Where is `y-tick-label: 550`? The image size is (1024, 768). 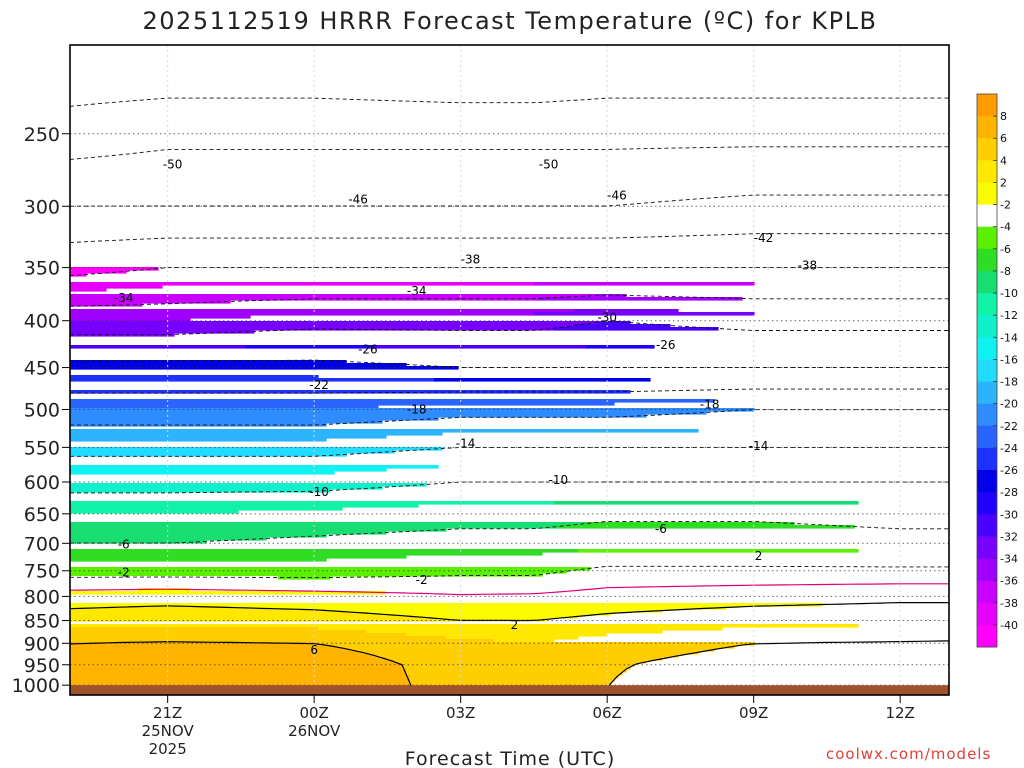 y-tick-label: 550 is located at coordinates (42, 448).